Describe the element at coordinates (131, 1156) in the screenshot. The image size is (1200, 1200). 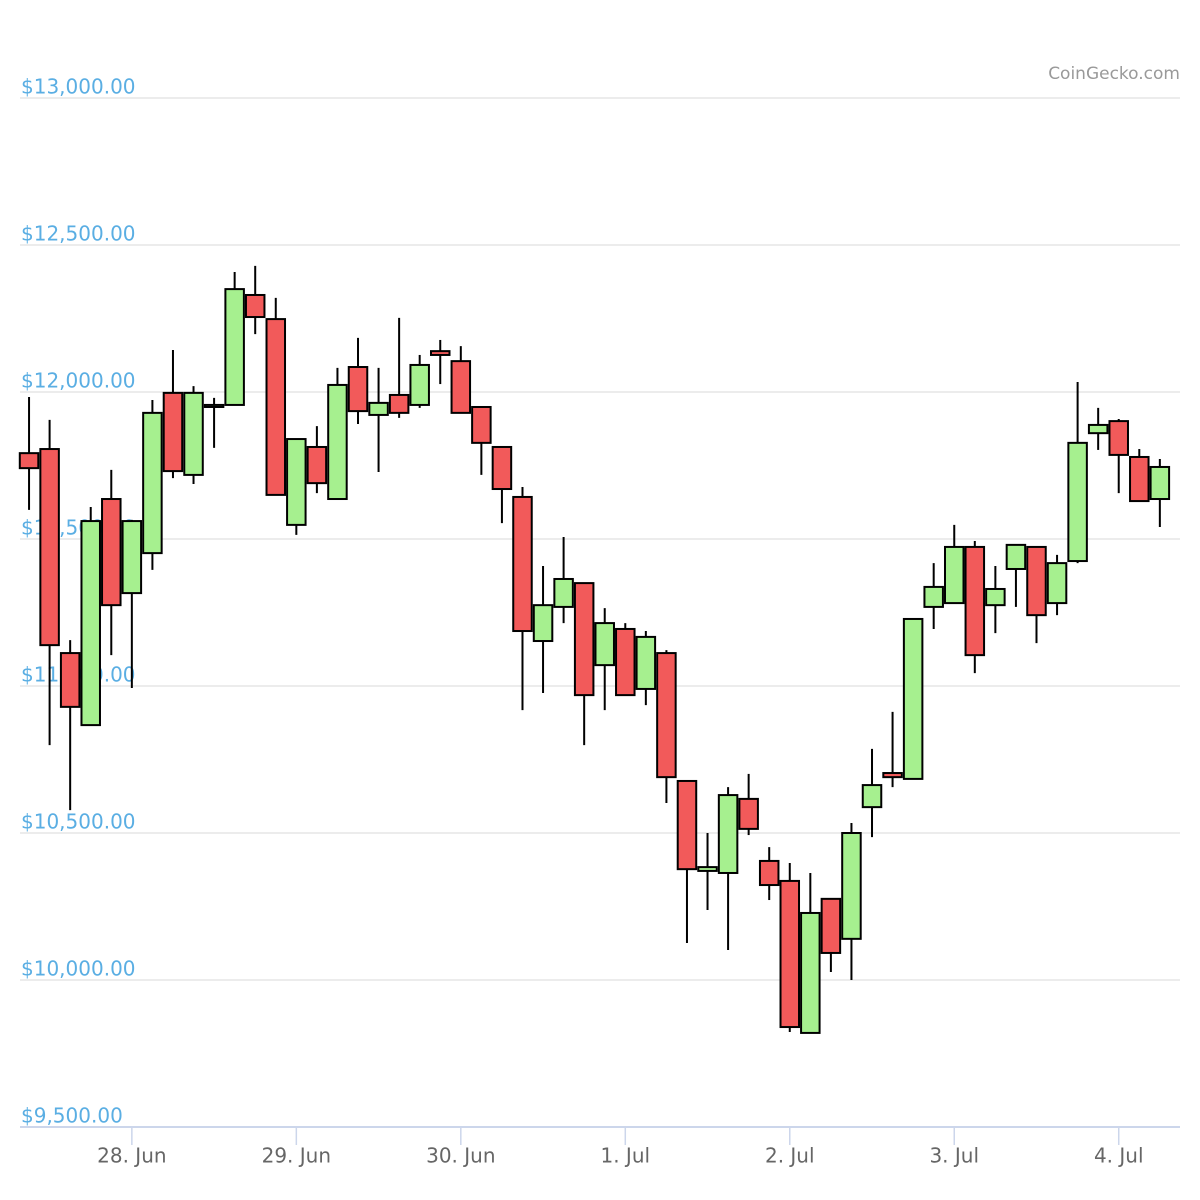
I see `x-tick-label: 28. Jun` at that location.